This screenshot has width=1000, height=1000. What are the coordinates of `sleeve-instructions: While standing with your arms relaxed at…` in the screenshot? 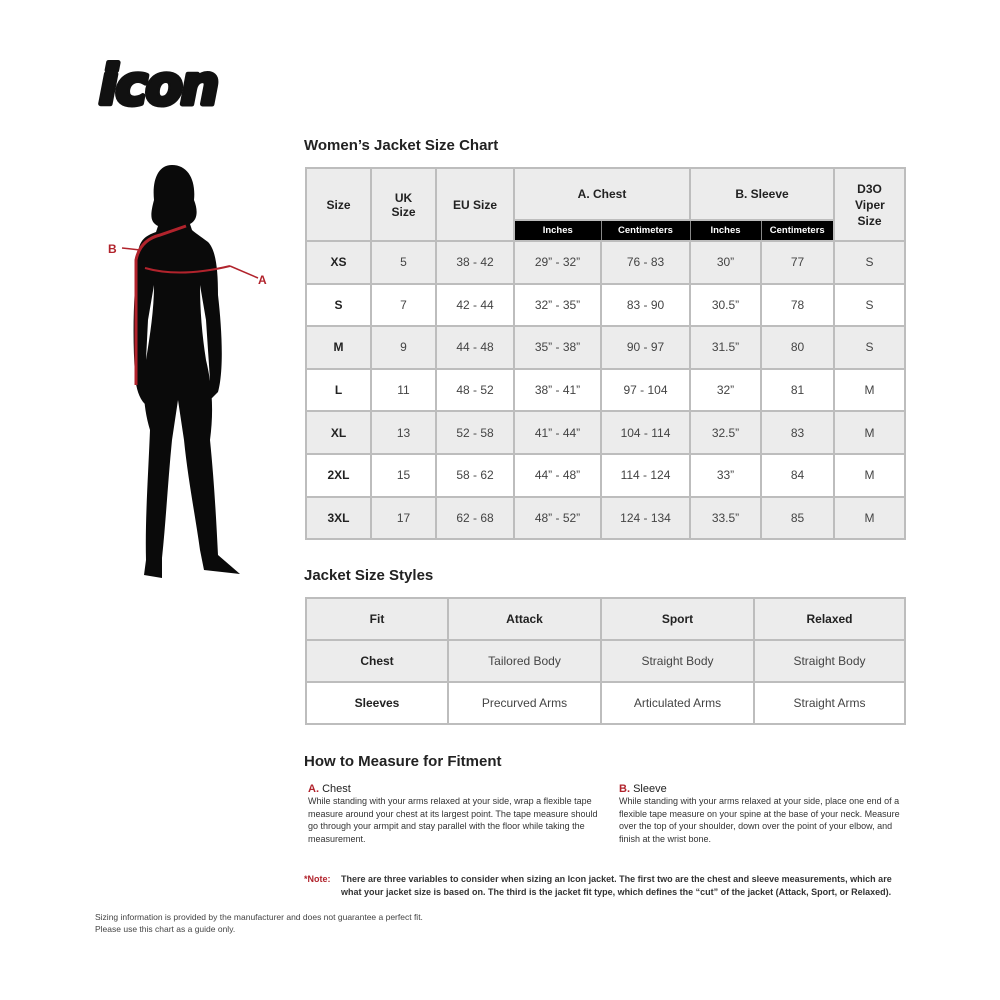 It's located at (759, 820).